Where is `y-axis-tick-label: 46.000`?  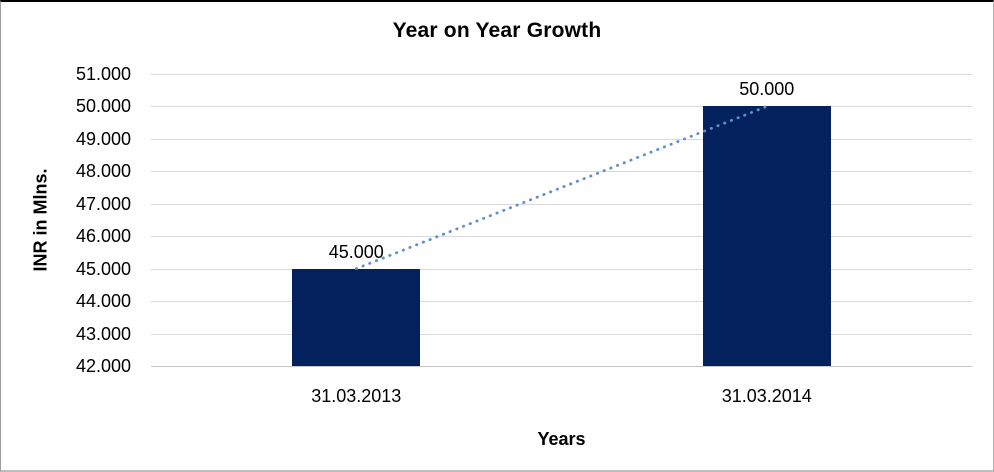 y-axis-tick-label: 46.000 is located at coordinates (103, 236).